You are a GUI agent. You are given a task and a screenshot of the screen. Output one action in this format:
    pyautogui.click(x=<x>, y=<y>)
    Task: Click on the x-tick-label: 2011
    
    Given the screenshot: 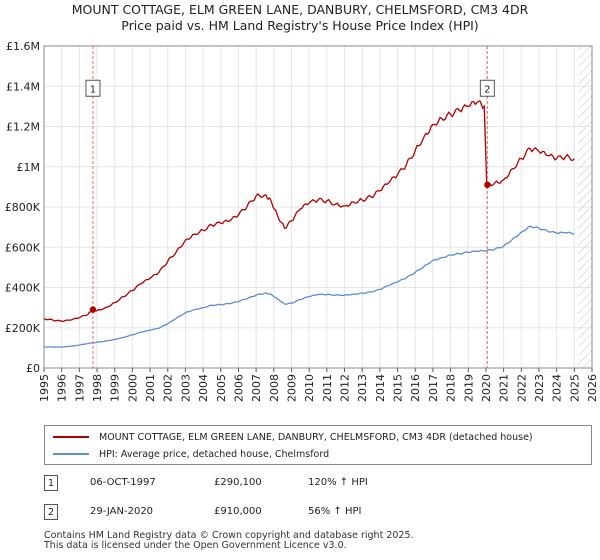 What is the action you would take?
    pyautogui.click(x=327, y=388)
    